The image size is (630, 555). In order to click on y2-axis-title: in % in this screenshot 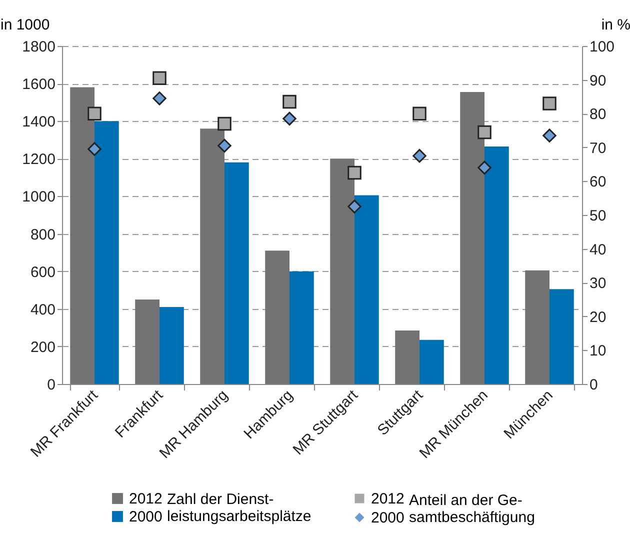, I will do `click(615, 25)`.